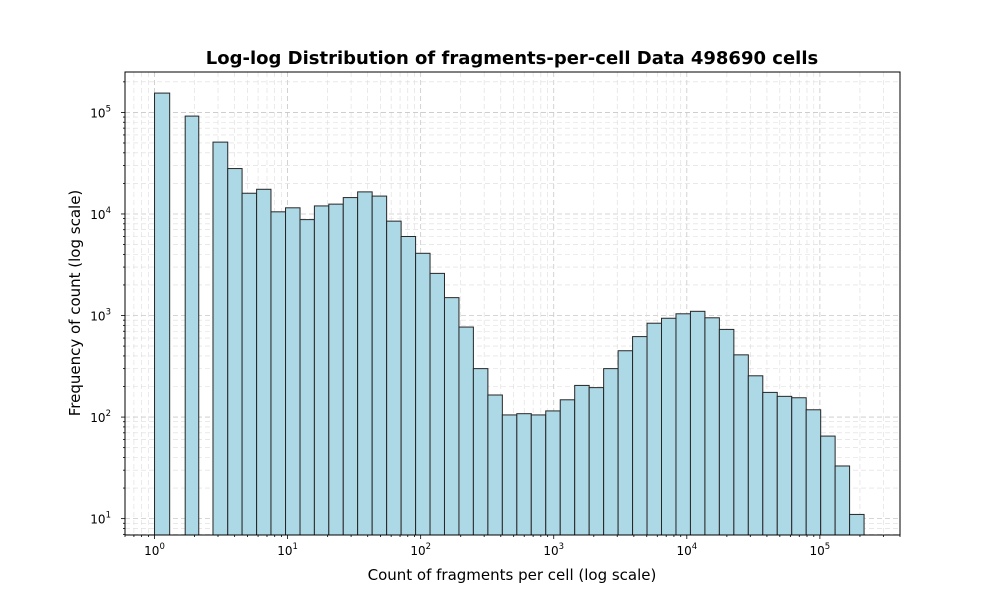 The image size is (1000, 600). What do you see at coordinates (512, 575) in the screenshot?
I see `x-axis-label: Count of fragments per cell (log scale)` at bounding box center [512, 575].